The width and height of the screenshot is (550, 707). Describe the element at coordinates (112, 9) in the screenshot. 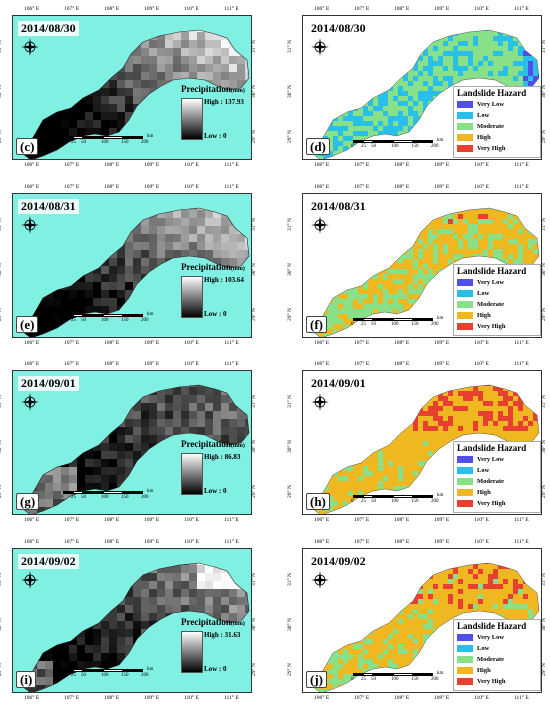

I see `precip-lon-tick-top: 108° E` at that location.